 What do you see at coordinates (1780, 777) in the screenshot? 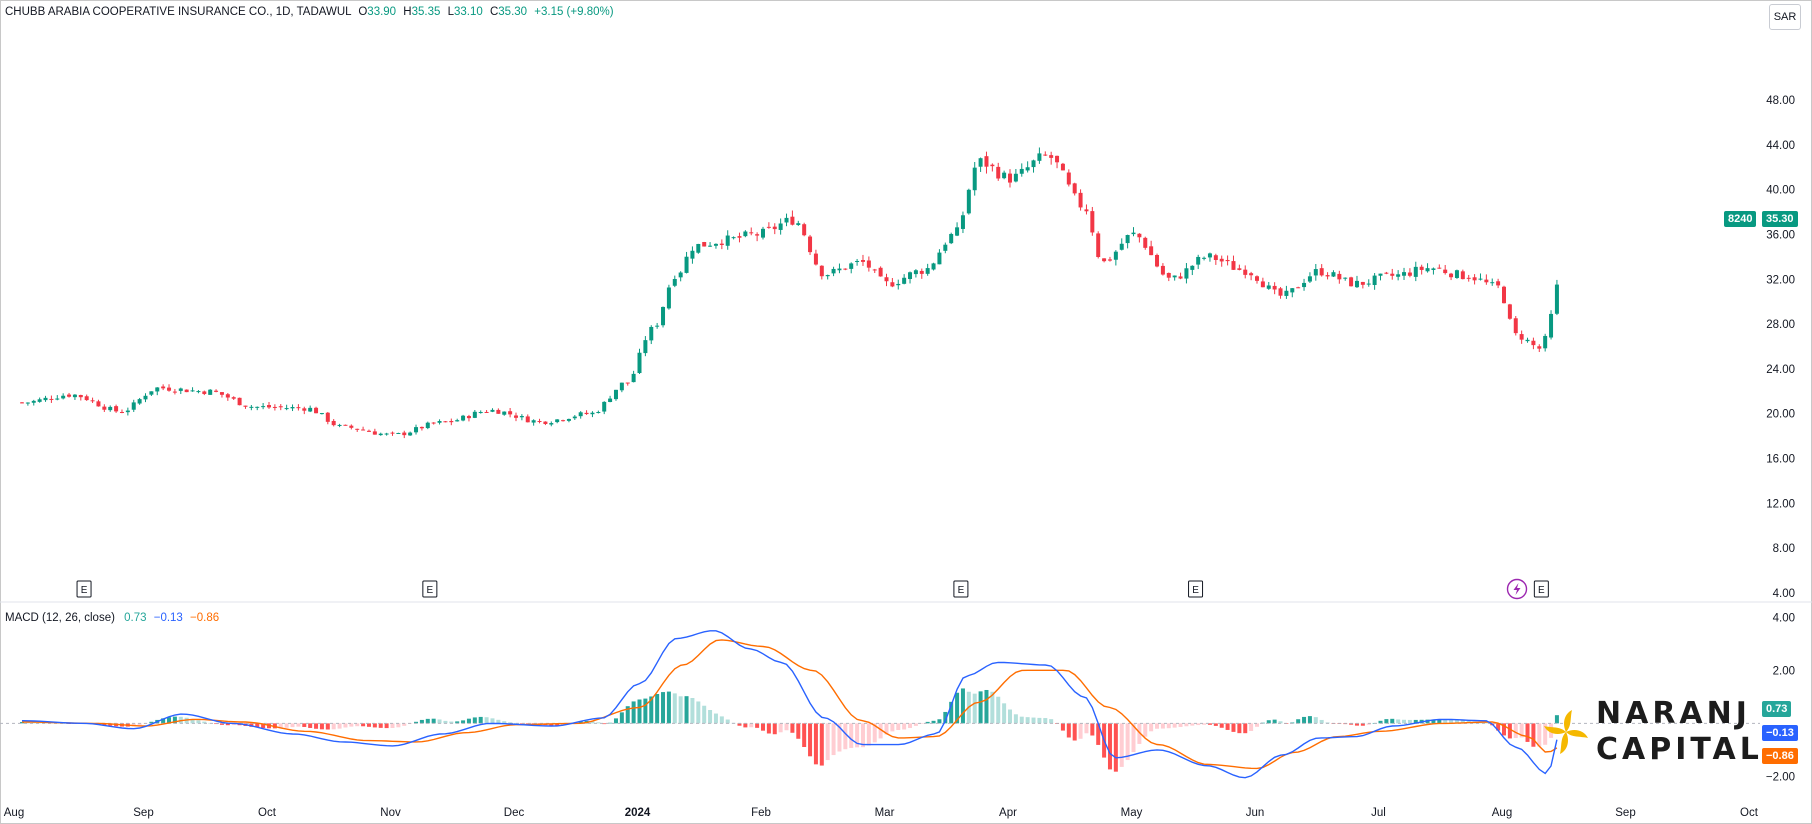
I see `macd-tick-label: −2.00` at bounding box center [1780, 777].